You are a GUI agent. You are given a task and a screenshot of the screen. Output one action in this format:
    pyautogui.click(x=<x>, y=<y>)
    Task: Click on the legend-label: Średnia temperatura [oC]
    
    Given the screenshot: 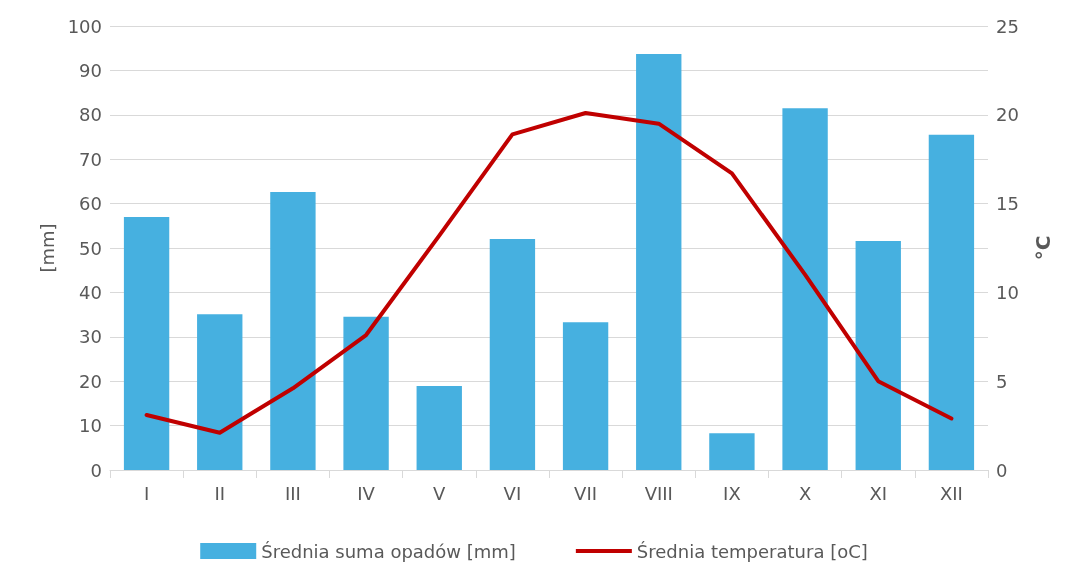 What is the action you would take?
    pyautogui.click(x=752, y=551)
    